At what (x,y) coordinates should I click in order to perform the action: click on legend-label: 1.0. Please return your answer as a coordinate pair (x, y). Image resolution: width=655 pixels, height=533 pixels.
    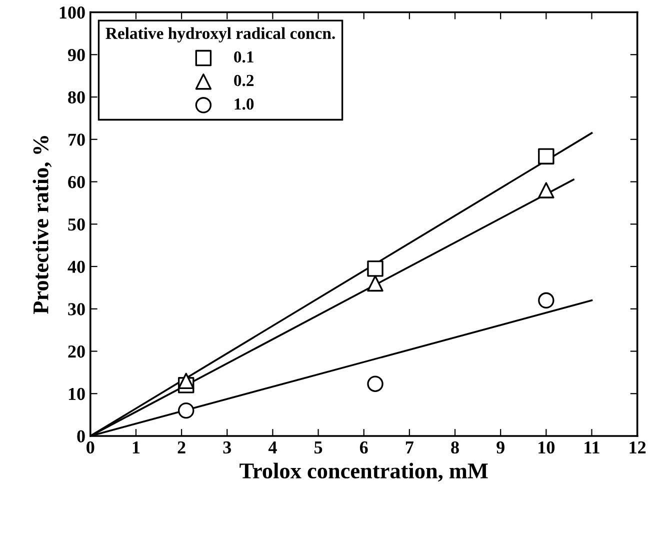
    Looking at the image, I should click on (244, 104).